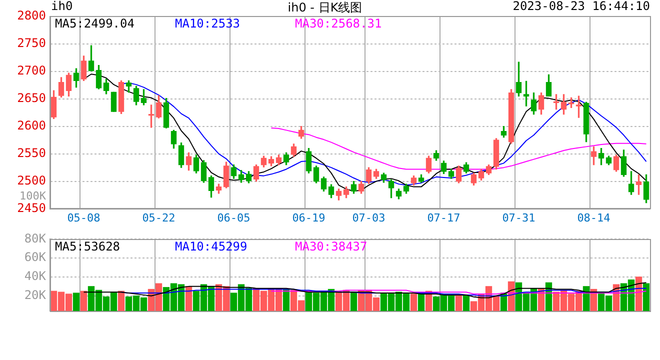 The width and height of the screenshot is (660, 360). Describe the element at coordinates (369, 217) in the screenshot. I see `x-tick-label: 07-03` at that location.